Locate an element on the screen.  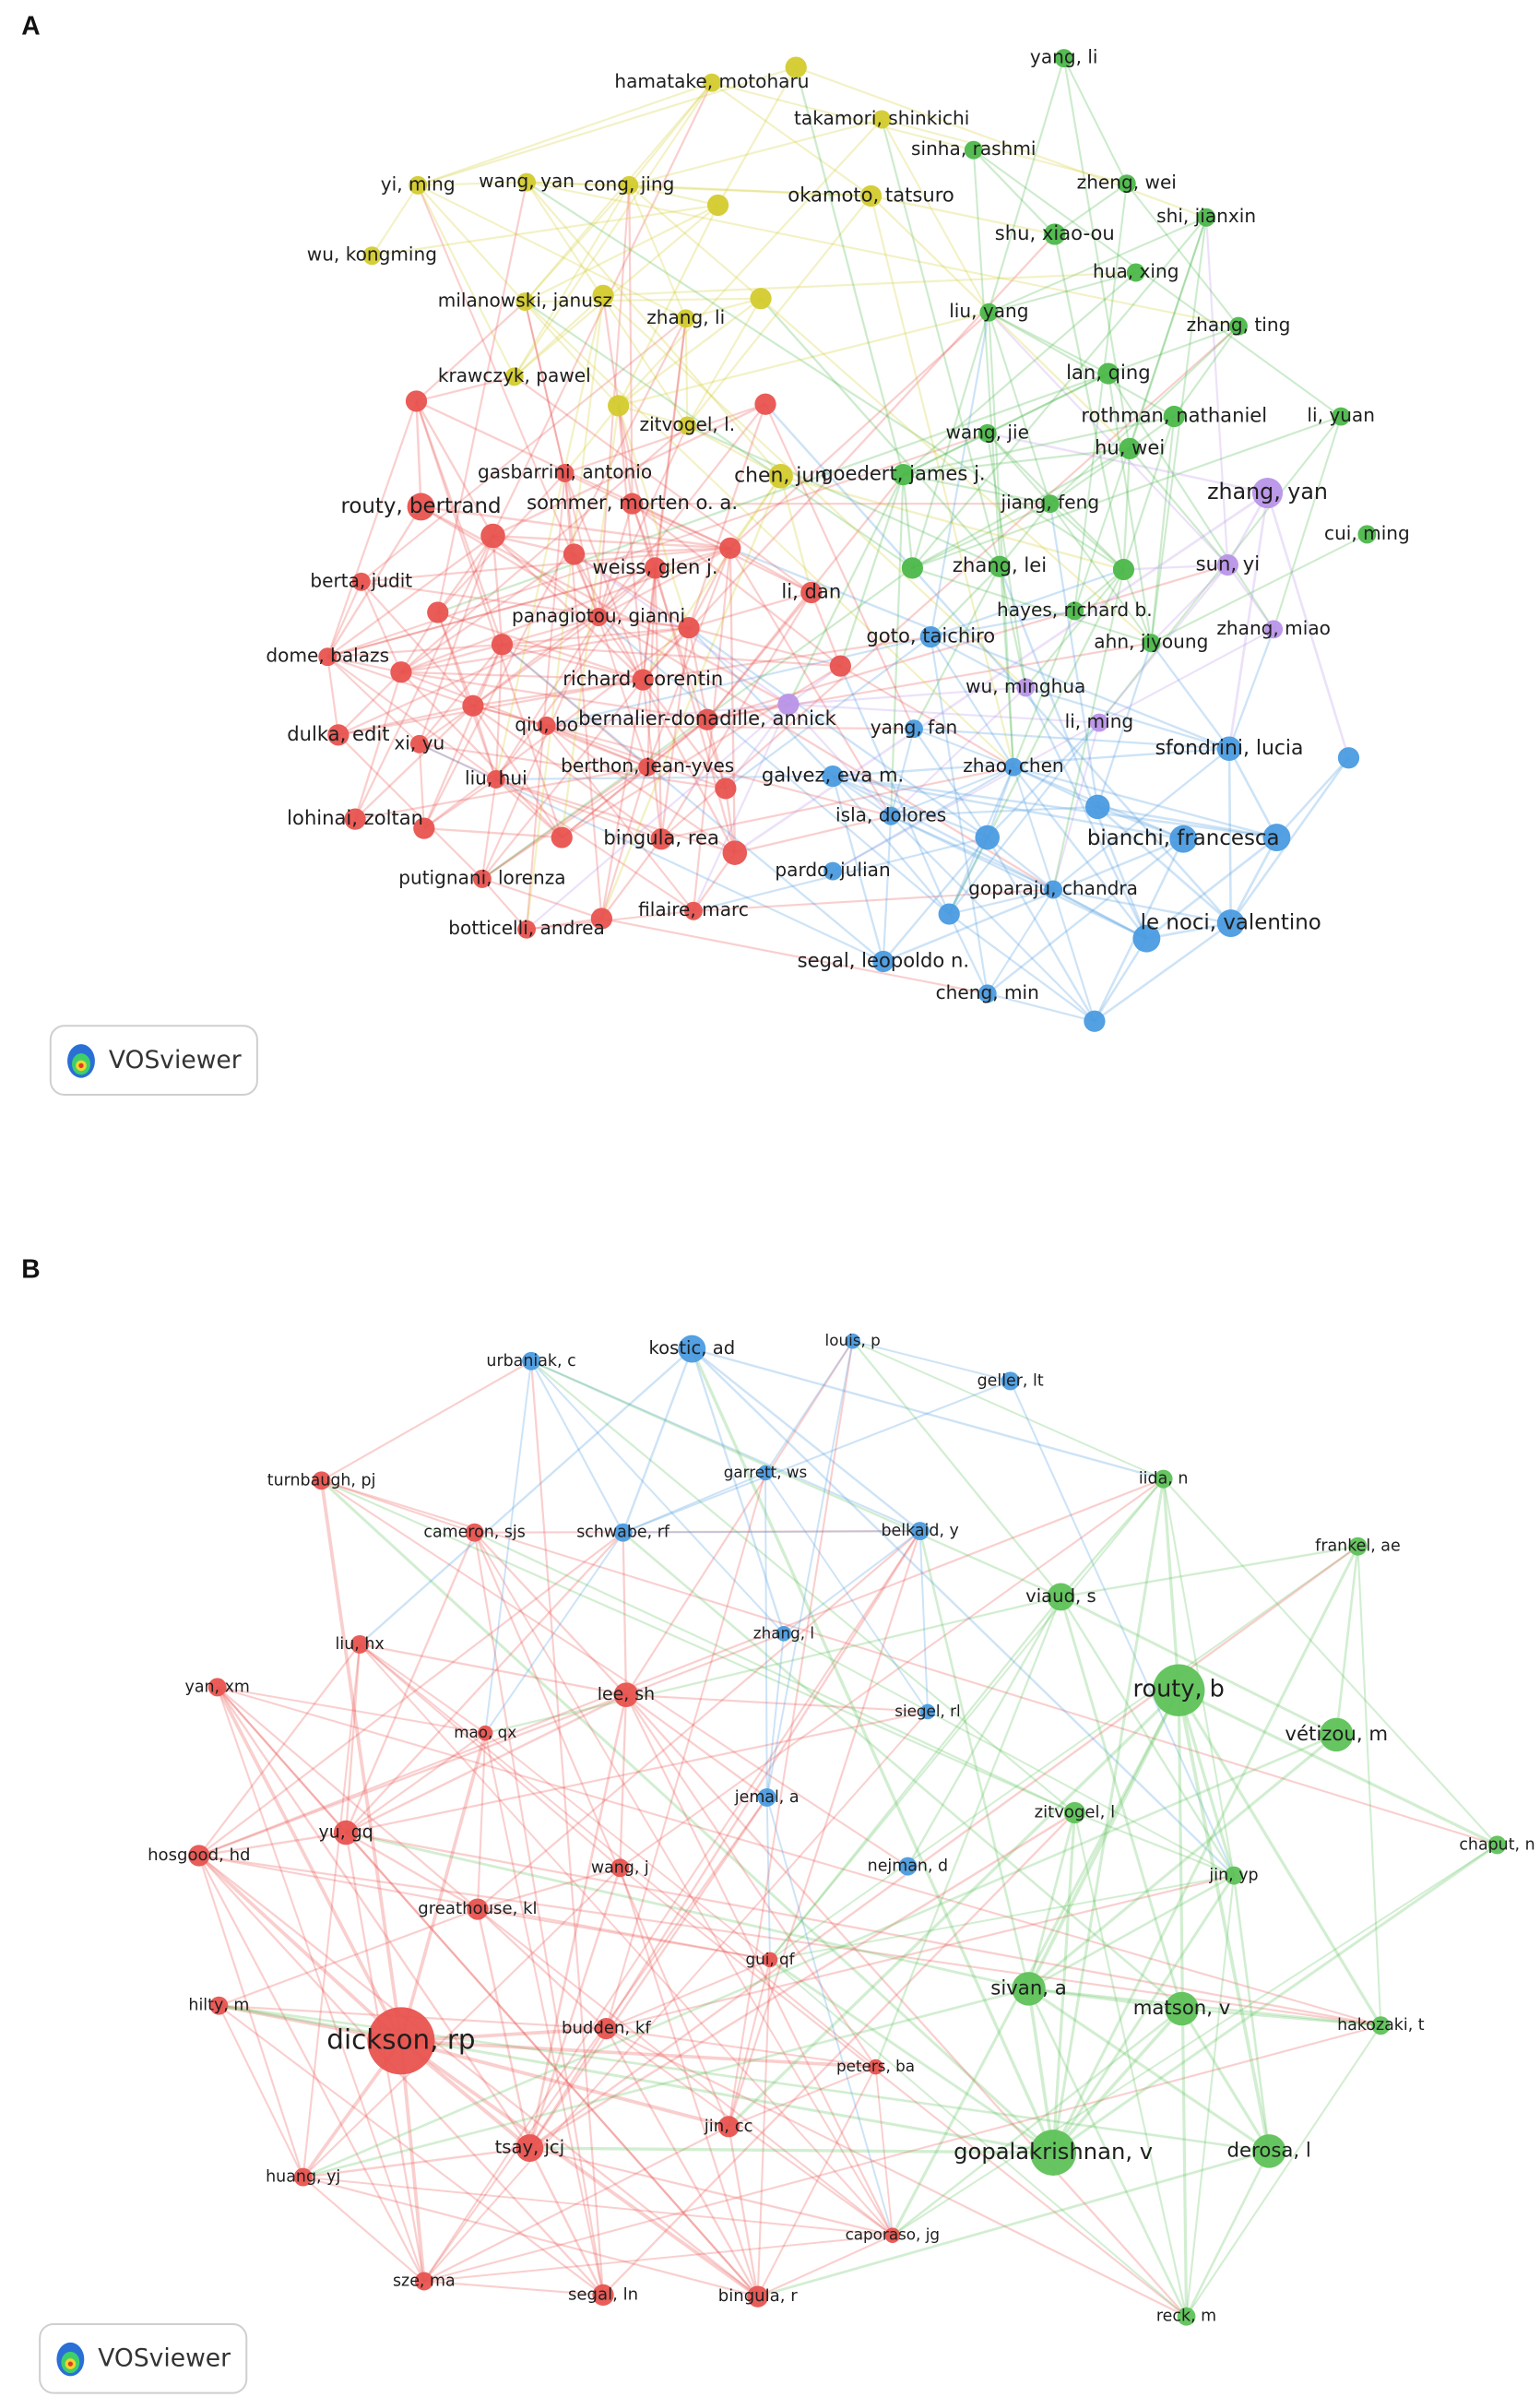
node-label: segal, ln is located at coordinates (603, 2294).